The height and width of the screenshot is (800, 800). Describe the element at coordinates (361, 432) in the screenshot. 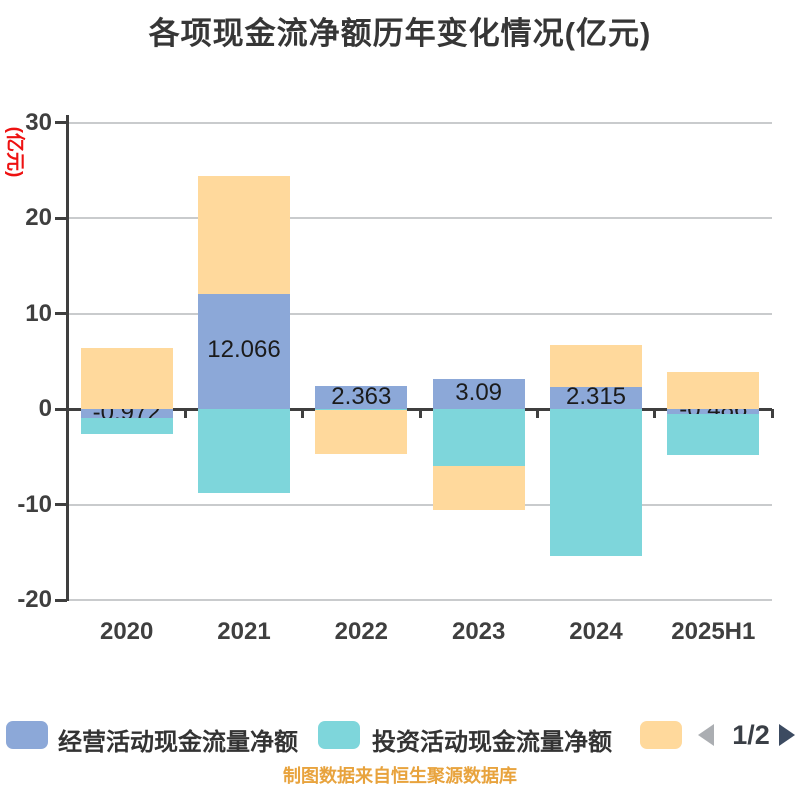

I see `bar-series-3-2022` at that location.